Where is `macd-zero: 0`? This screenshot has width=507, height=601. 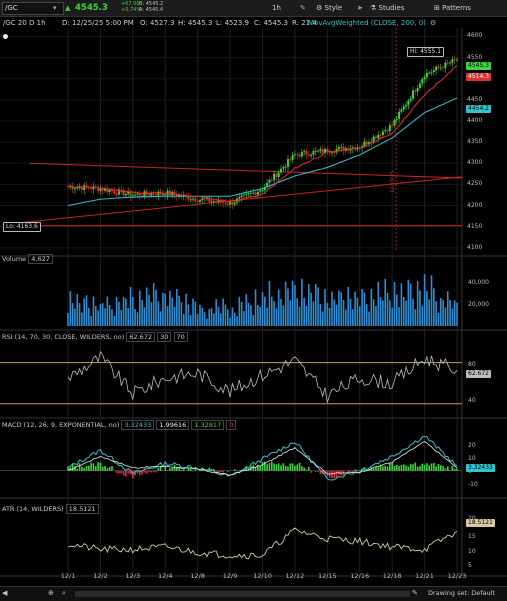 macd-zero: 0 is located at coordinates (231, 425).